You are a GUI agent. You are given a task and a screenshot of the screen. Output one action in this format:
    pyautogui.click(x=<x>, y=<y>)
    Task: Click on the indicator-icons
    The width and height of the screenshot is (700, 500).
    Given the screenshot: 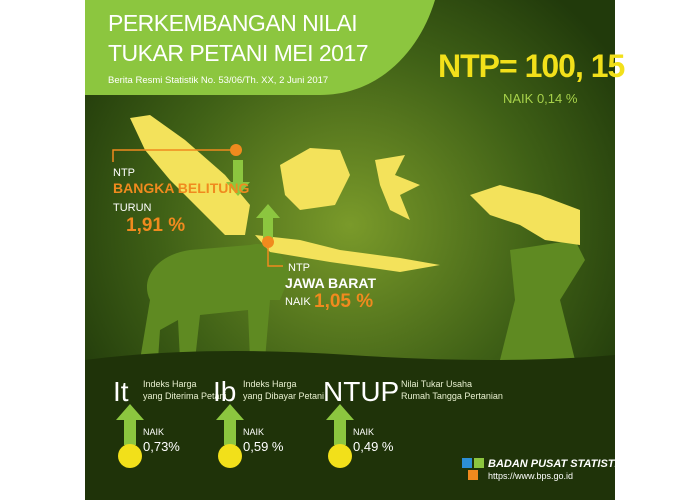 What is the action you would take?
    pyautogui.click(x=235, y=436)
    